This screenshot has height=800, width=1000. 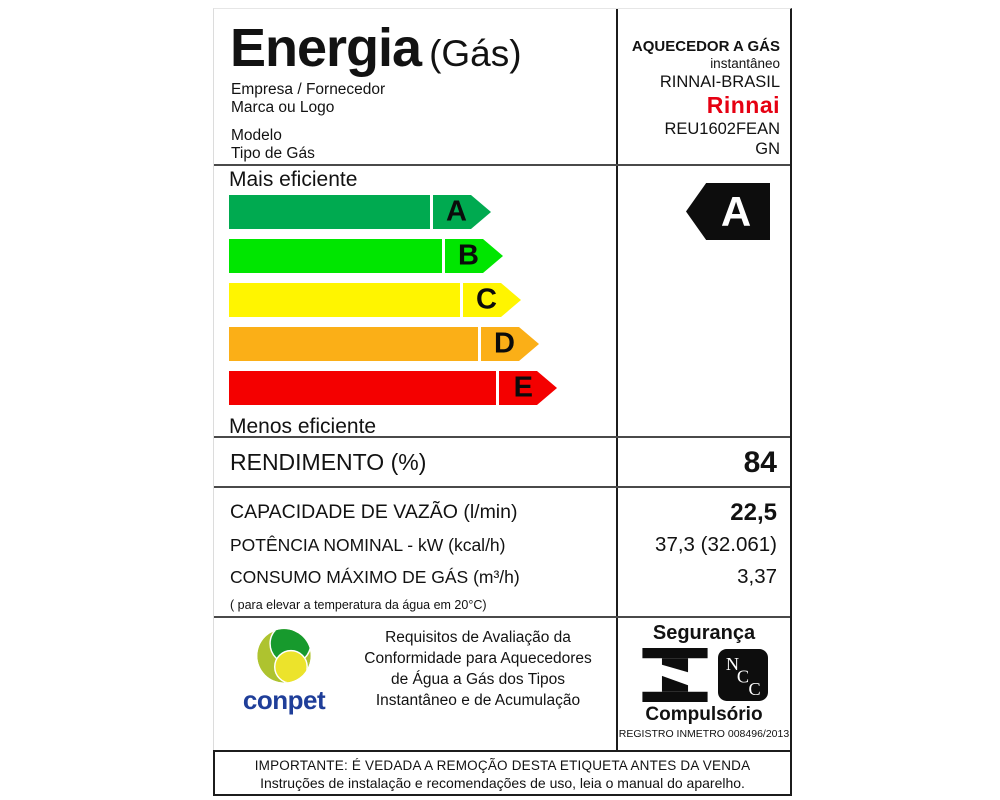 I want to click on title-energia: Energia, so click(x=326, y=48).